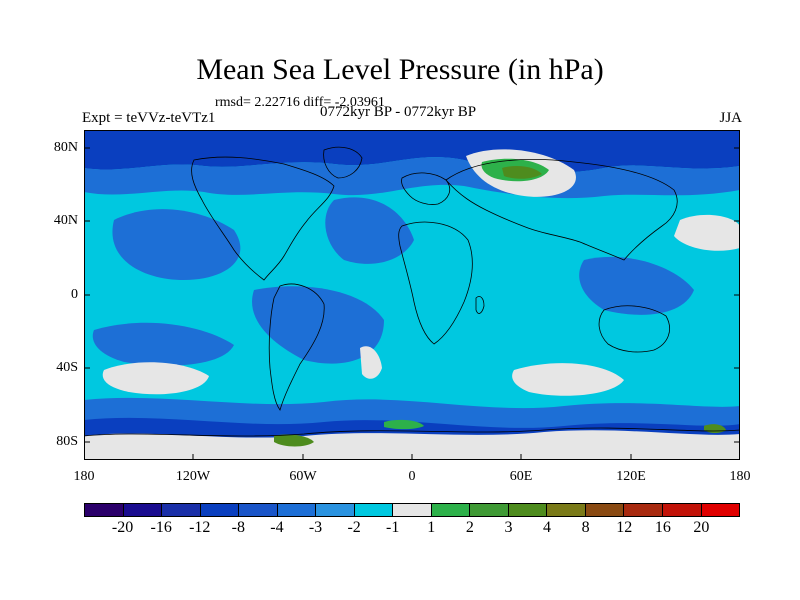  What do you see at coordinates (343, 162) in the screenshot?
I see `coast-greenland` at bounding box center [343, 162].